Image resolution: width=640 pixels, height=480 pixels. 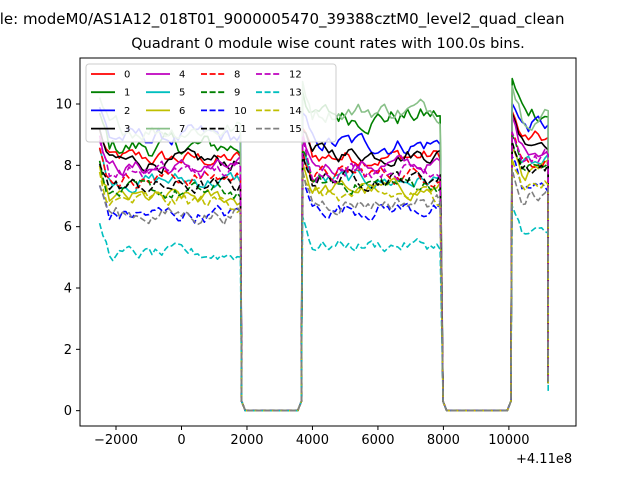 I want to click on x-tick-label: −2000, so click(x=116, y=440).